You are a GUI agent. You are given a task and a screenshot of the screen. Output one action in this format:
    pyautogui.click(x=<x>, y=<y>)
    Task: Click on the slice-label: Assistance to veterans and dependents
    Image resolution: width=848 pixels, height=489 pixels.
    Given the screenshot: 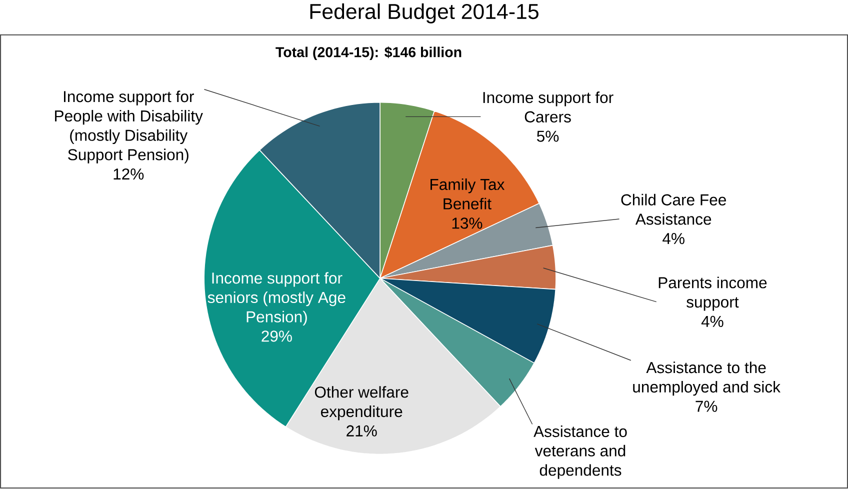 What is the action you would take?
    pyautogui.click(x=580, y=453)
    